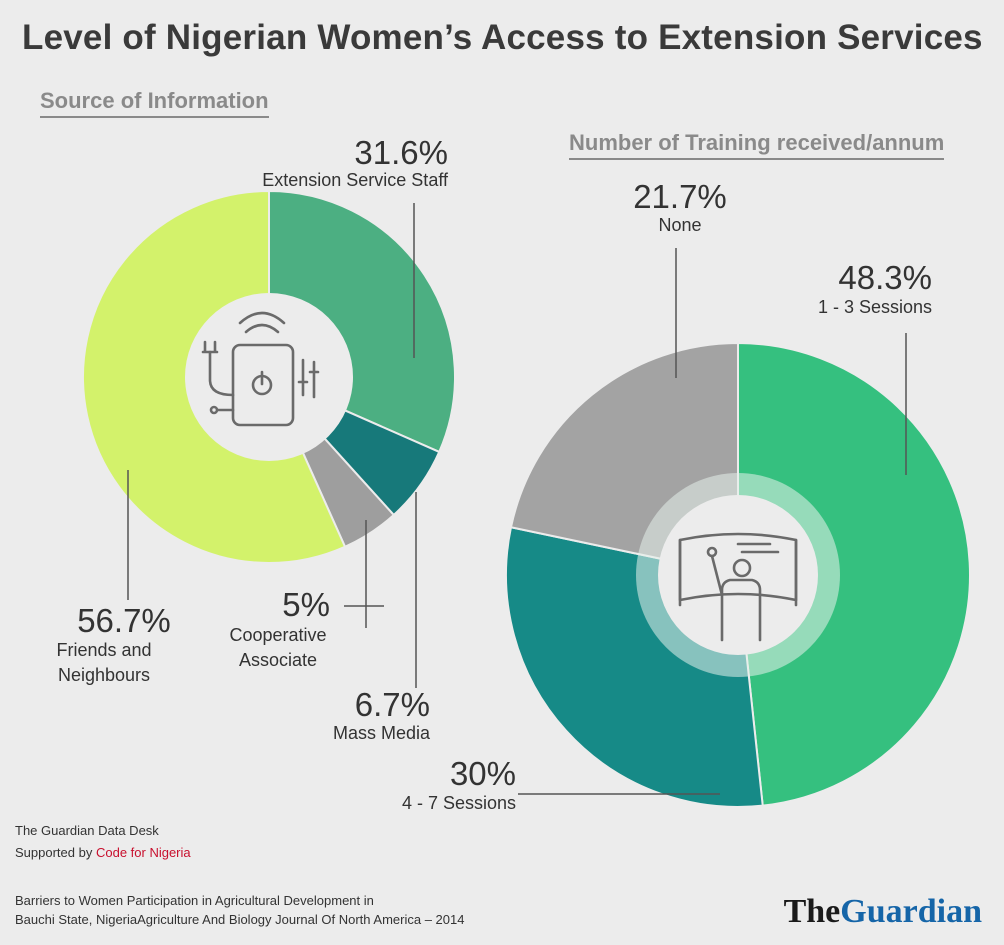 This screenshot has width=1004, height=945. I want to click on label-mass-media: Mass Media, so click(381, 733).